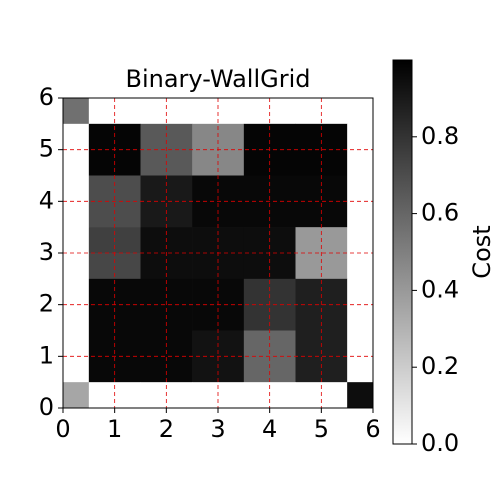 This screenshot has width=500, height=500. Describe the element at coordinates (46, 407) in the screenshot. I see `y-tick-label: 0` at that location.